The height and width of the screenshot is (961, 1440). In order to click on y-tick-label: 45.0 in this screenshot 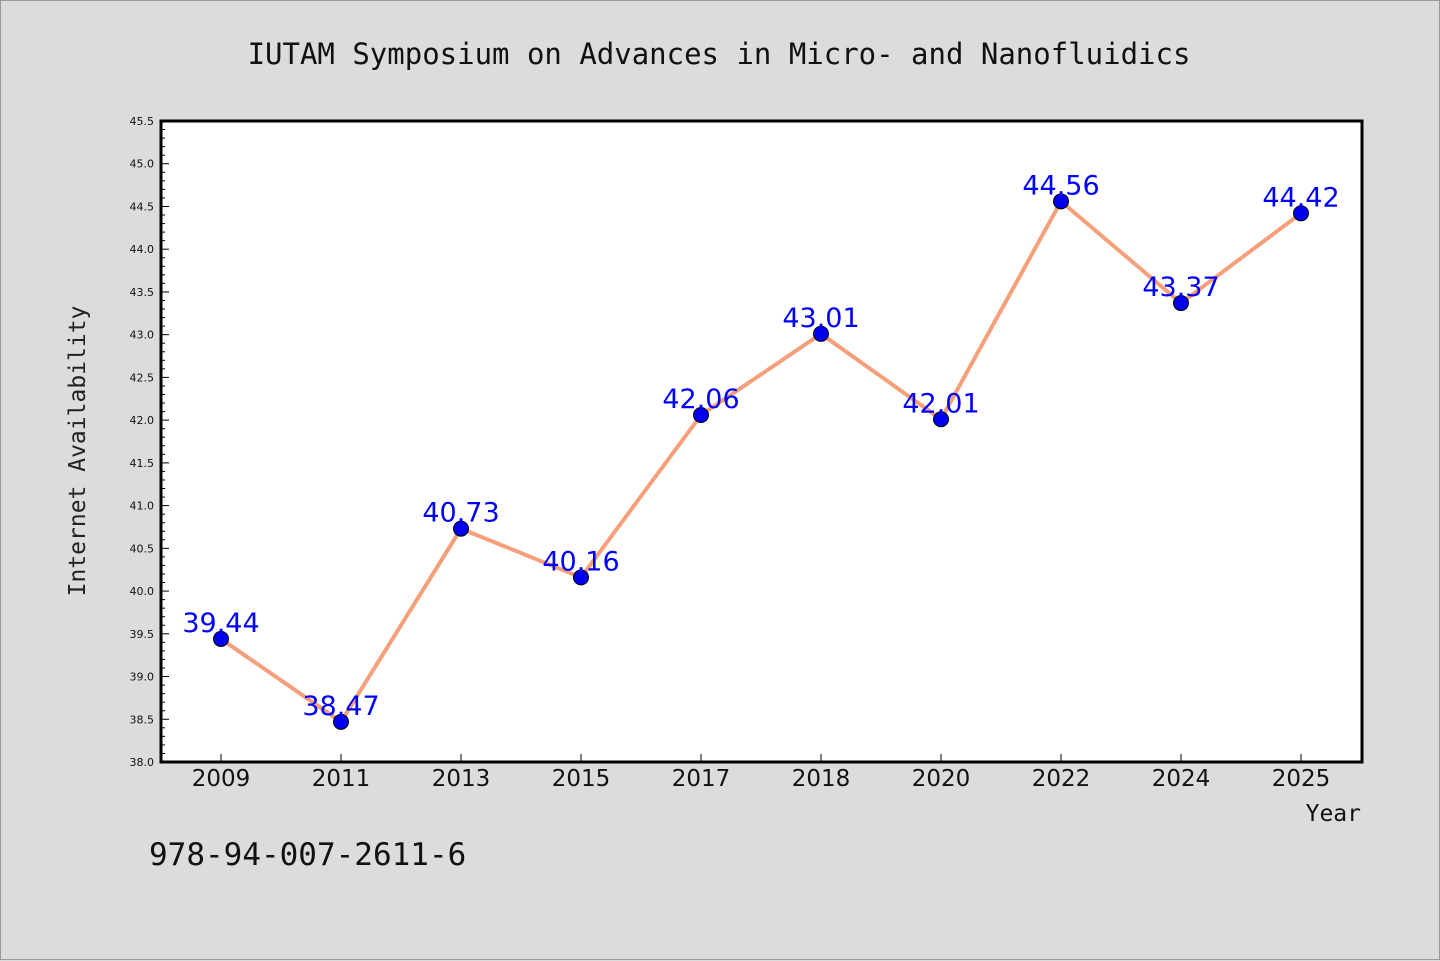, I will do `click(142, 164)`.